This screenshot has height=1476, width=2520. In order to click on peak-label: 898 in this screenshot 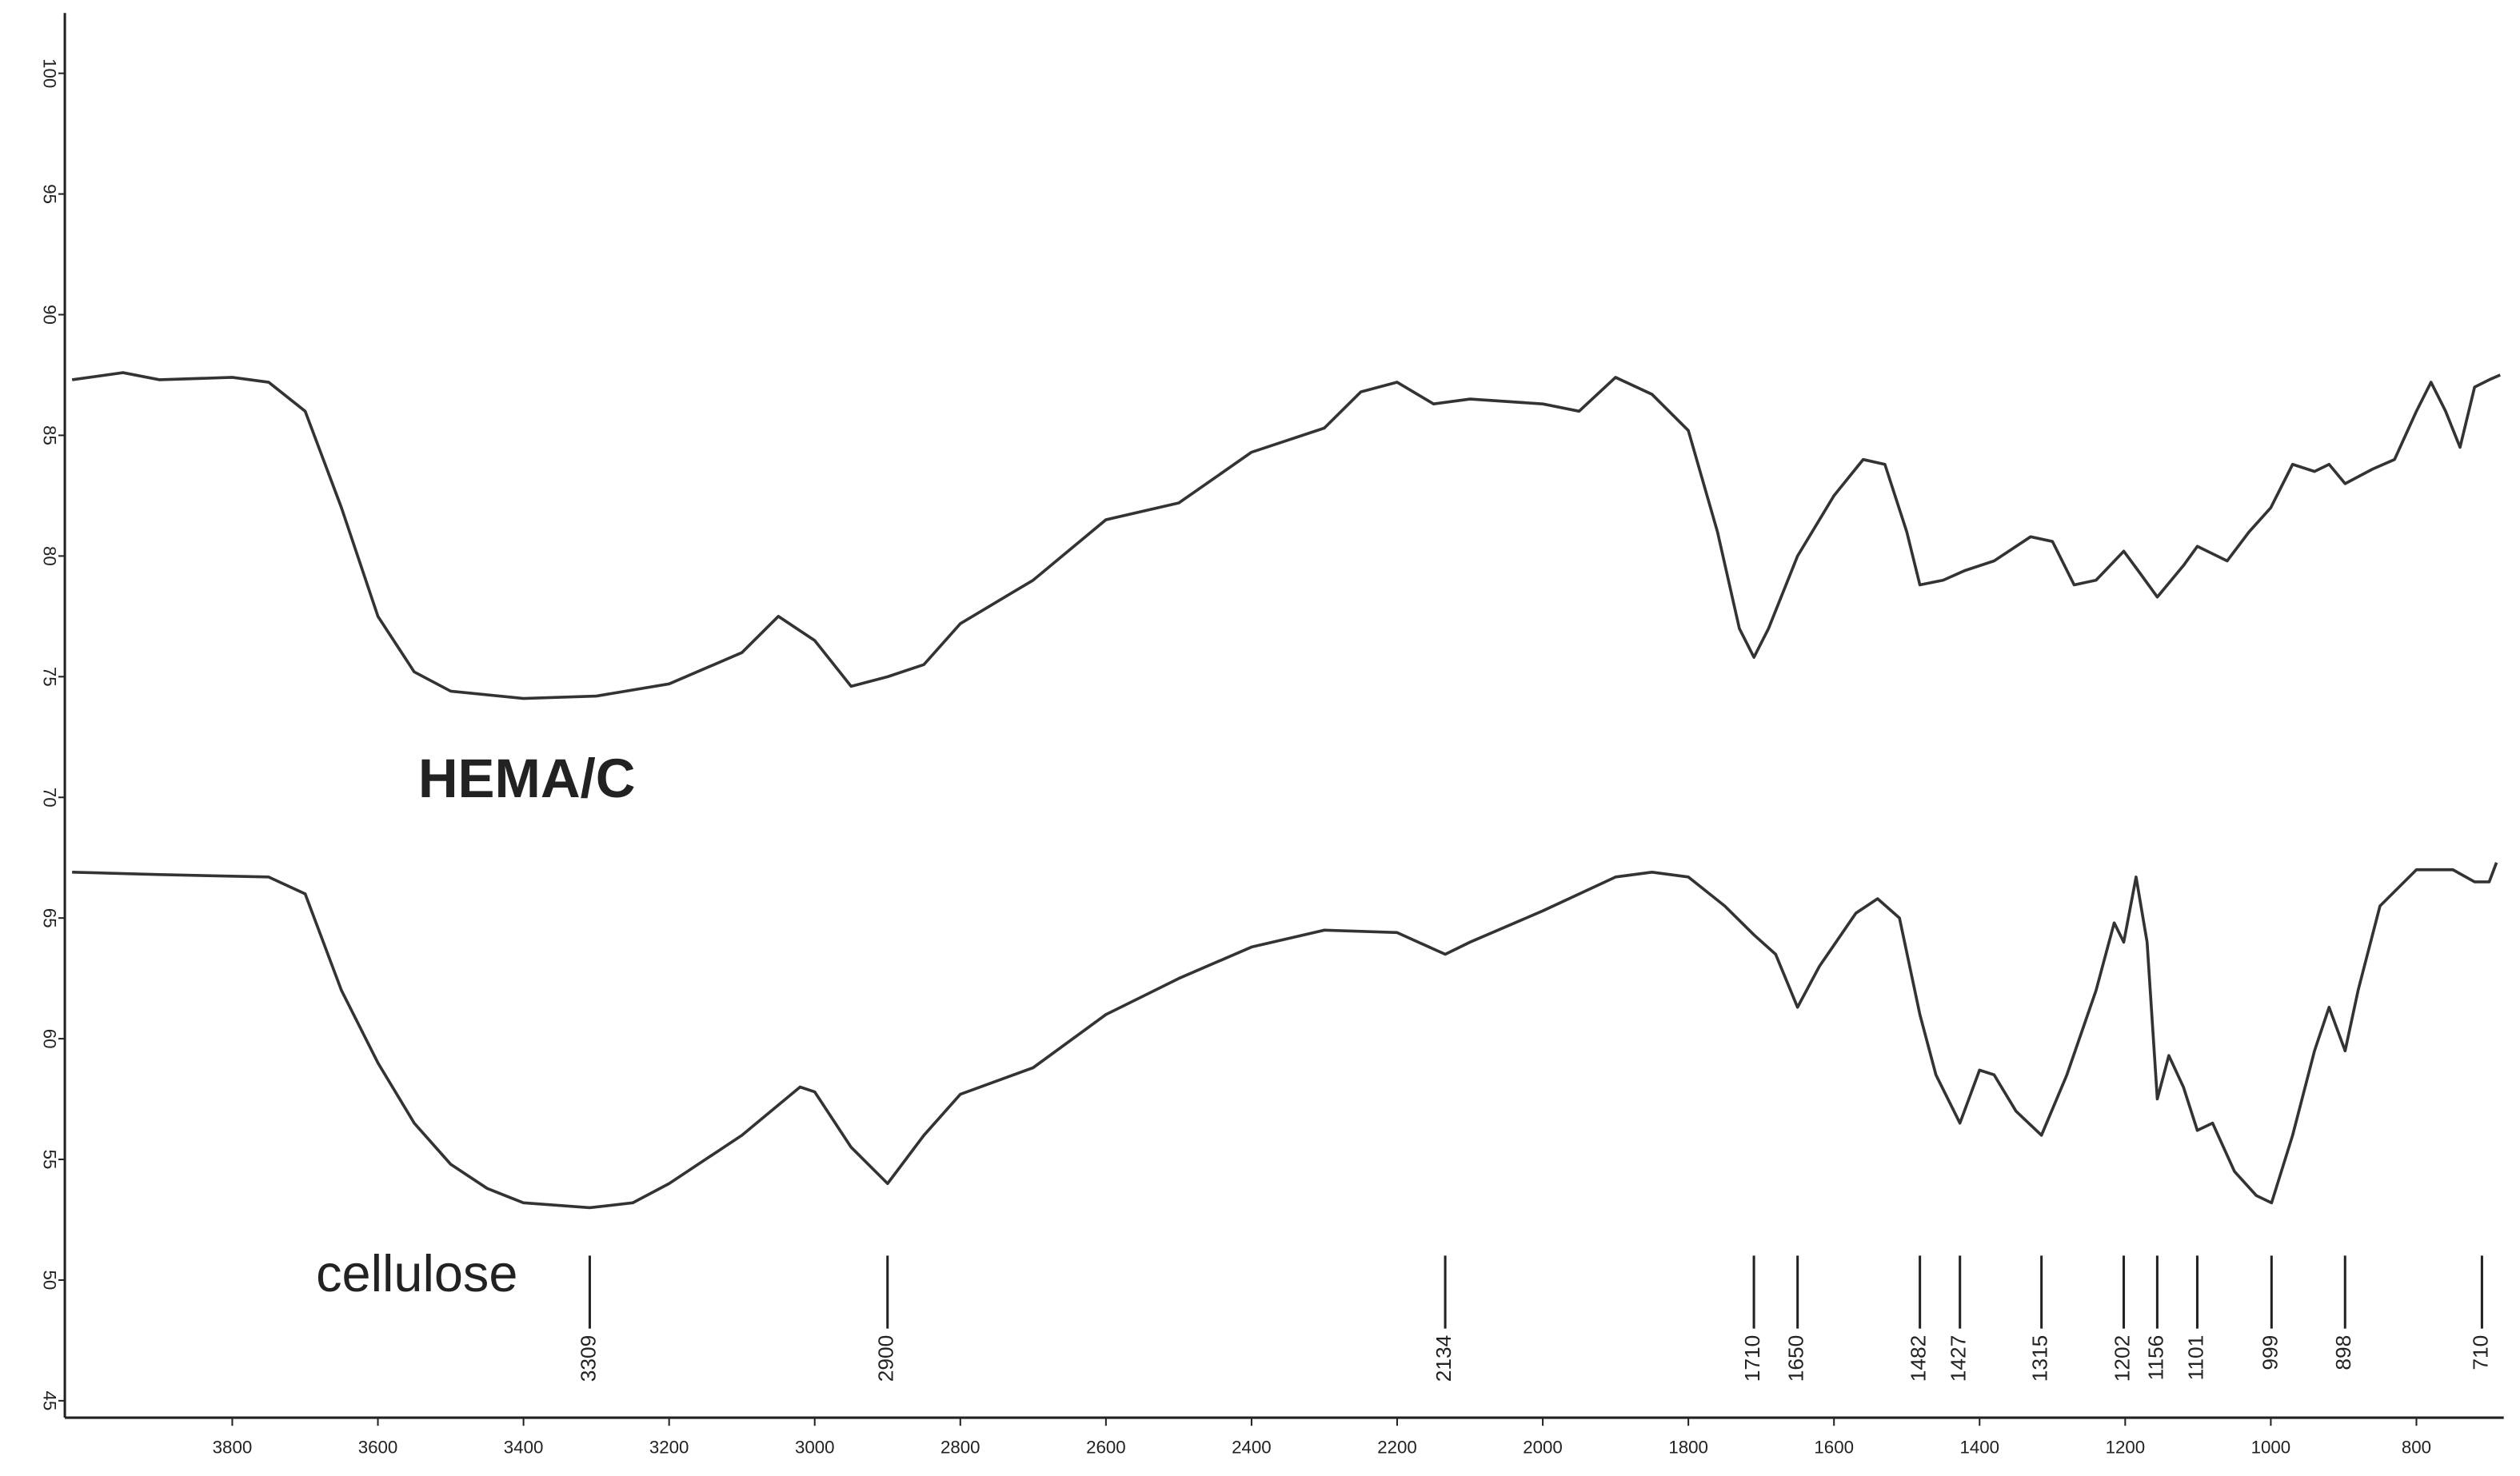, I will do `click(2343, 1352)`.